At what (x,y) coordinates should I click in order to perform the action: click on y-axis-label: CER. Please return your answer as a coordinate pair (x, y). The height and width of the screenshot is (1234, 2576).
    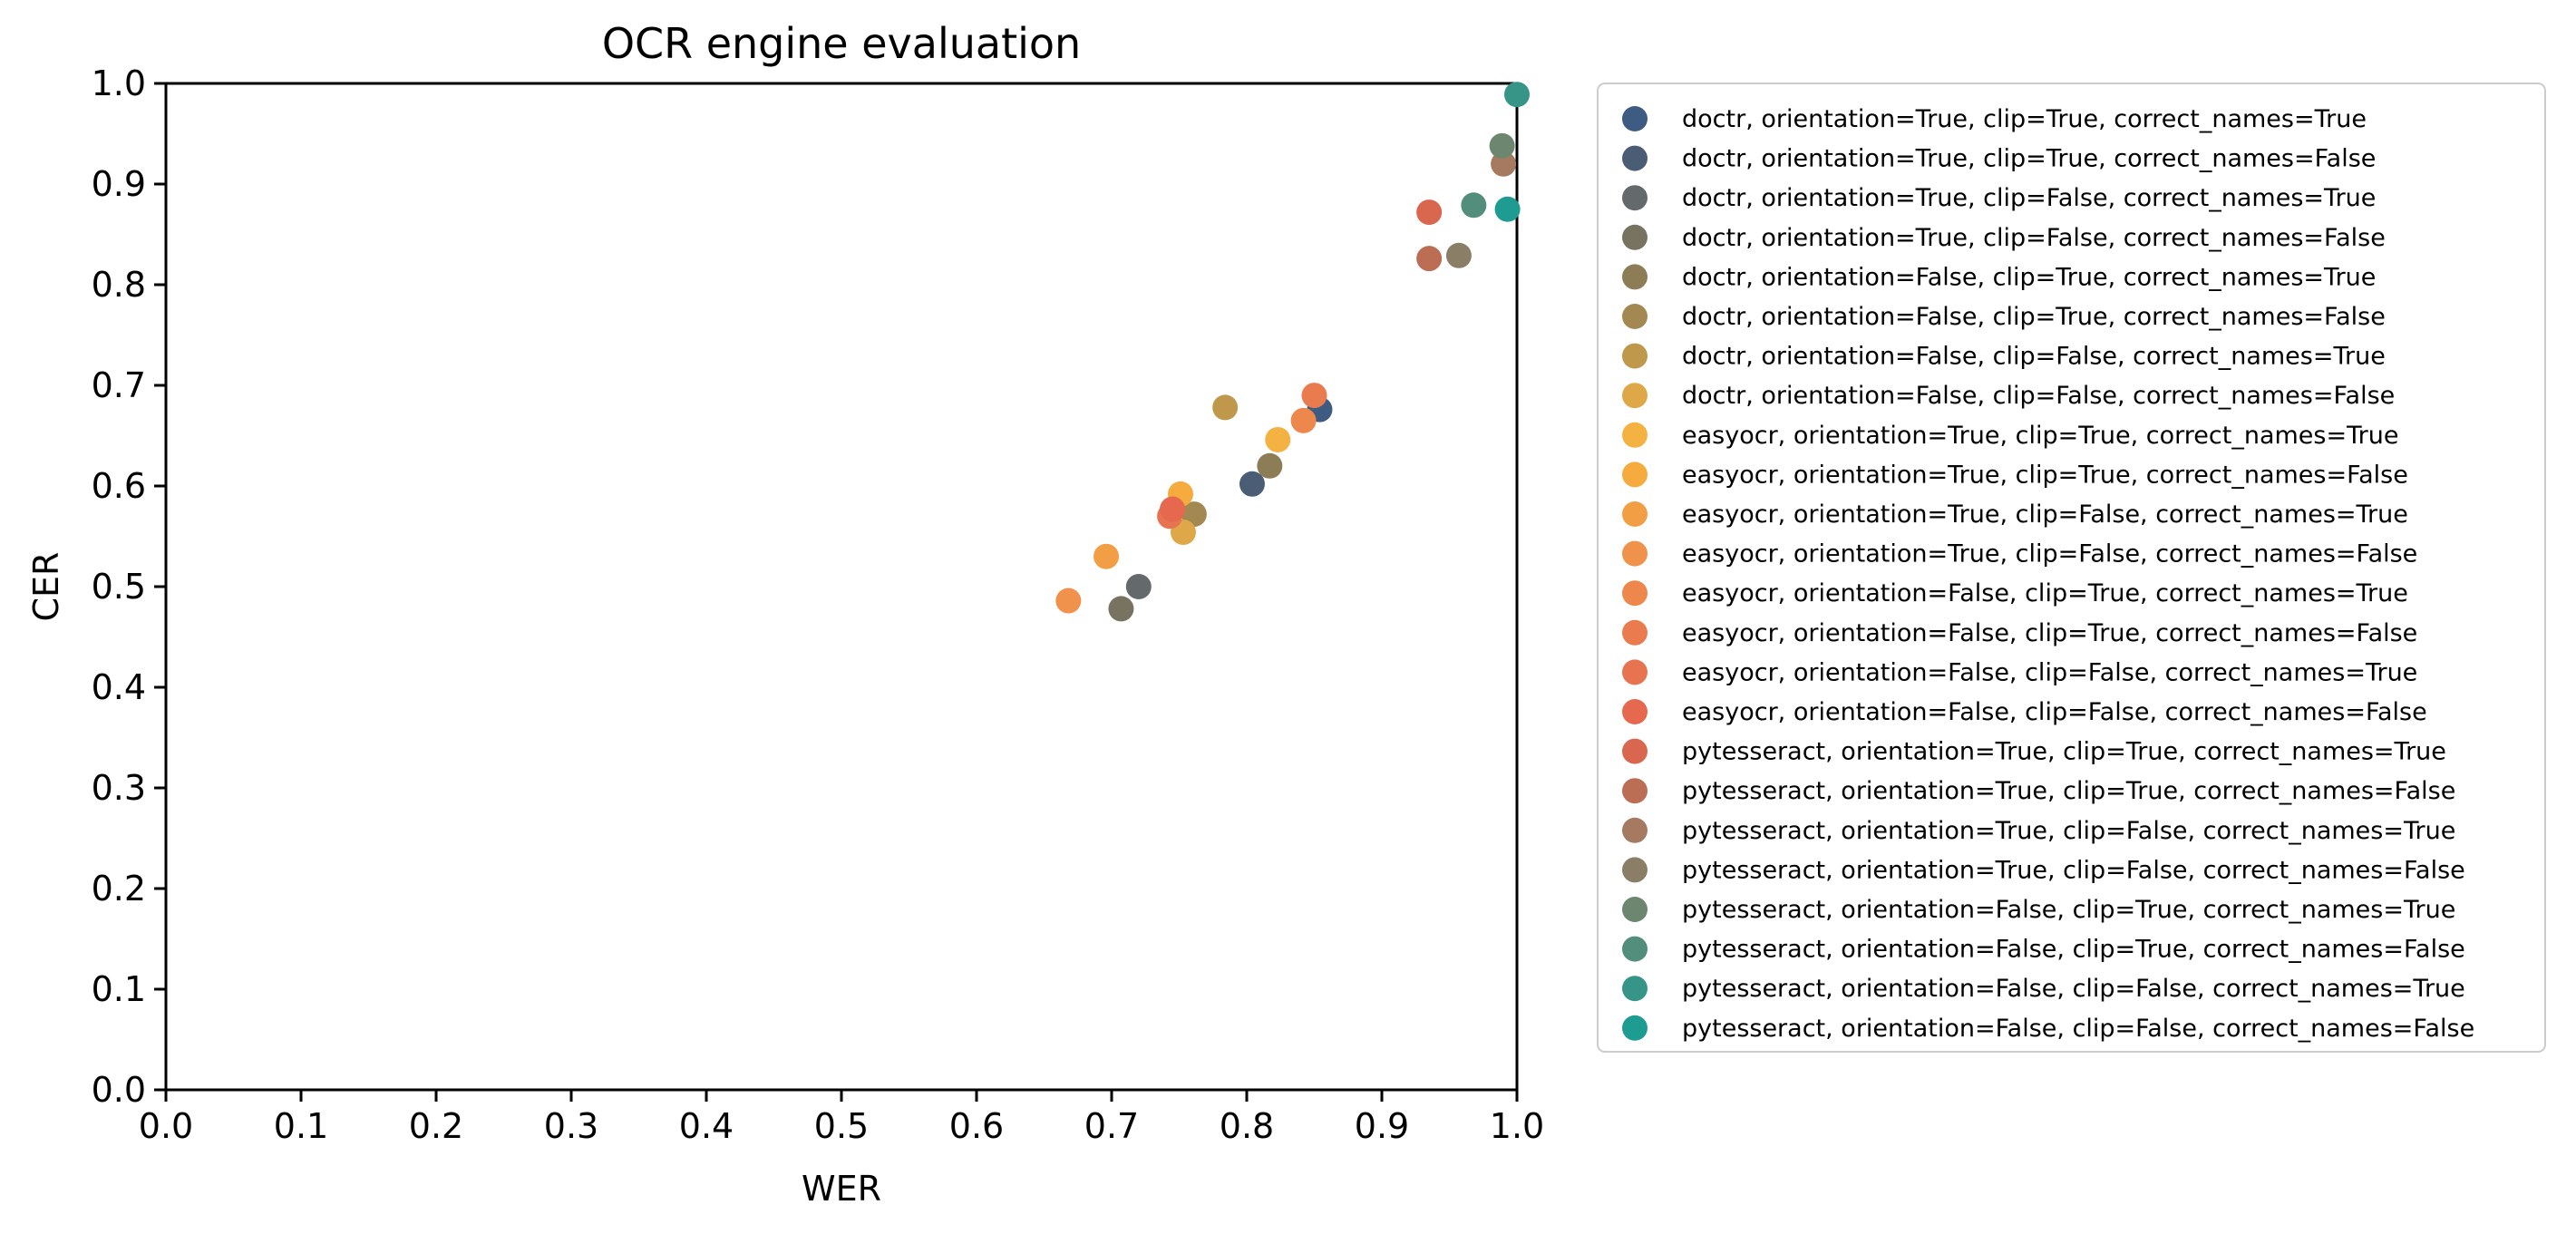
    Looking at the image, I should click on (46, 587).